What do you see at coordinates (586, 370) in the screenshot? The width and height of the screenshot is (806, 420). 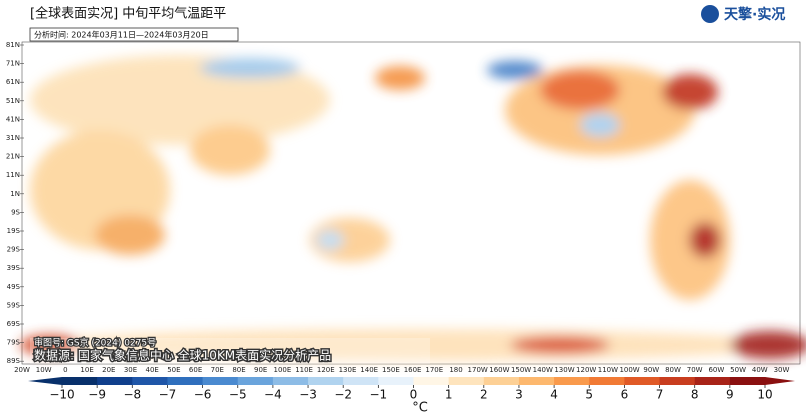 I see `lon-label: 120W` at bounding box center [586, 370].